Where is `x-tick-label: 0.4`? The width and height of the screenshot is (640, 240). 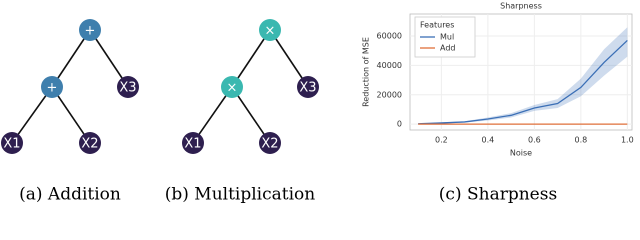 x-tick-label: 0.4 is located at coordinates (488, 140).